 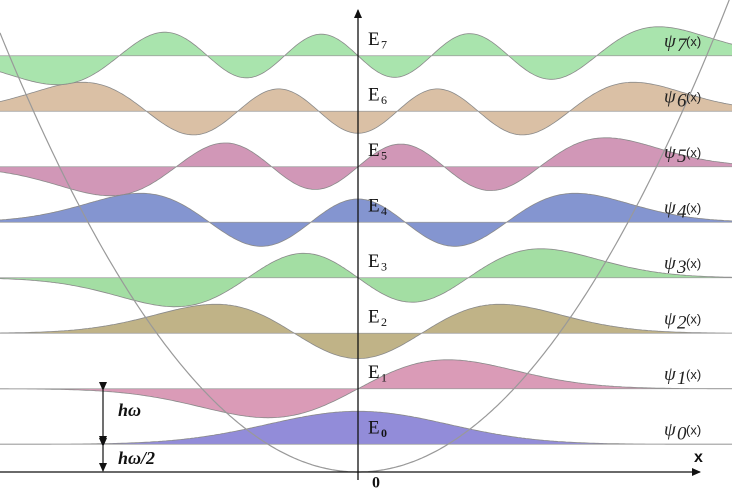 What do you see at coordinates (682, 101) in the screenshot?
I see `psi-index: 6` at bounding box center [682, 101].